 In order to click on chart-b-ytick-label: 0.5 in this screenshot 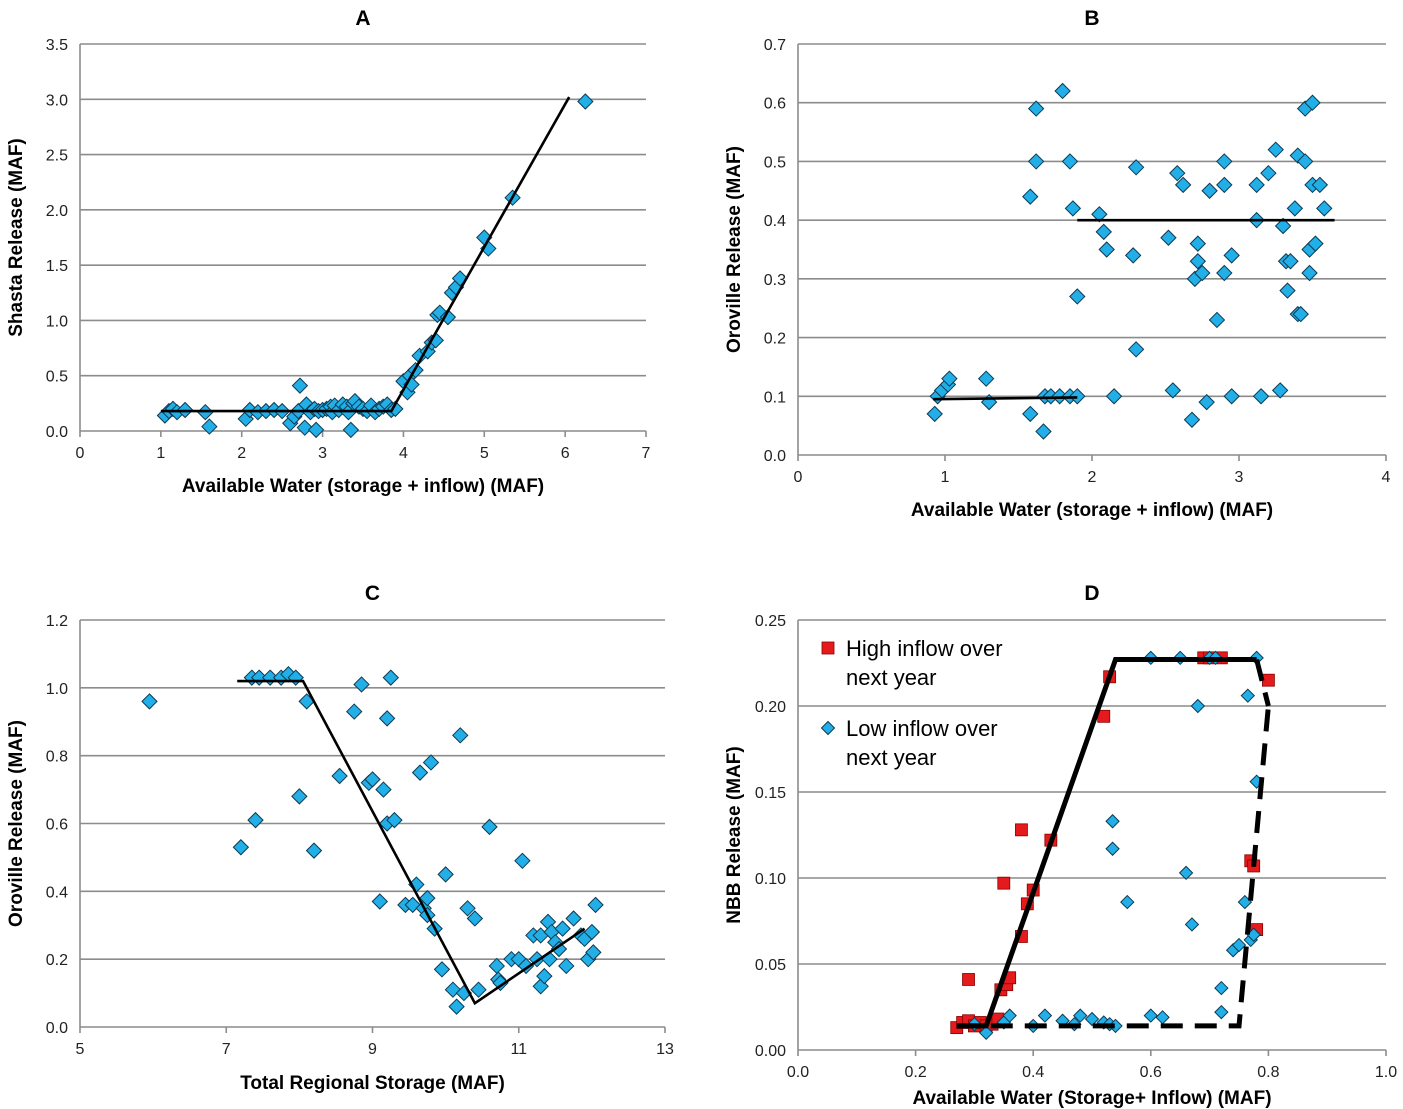, I will do `click(775, 162)`.